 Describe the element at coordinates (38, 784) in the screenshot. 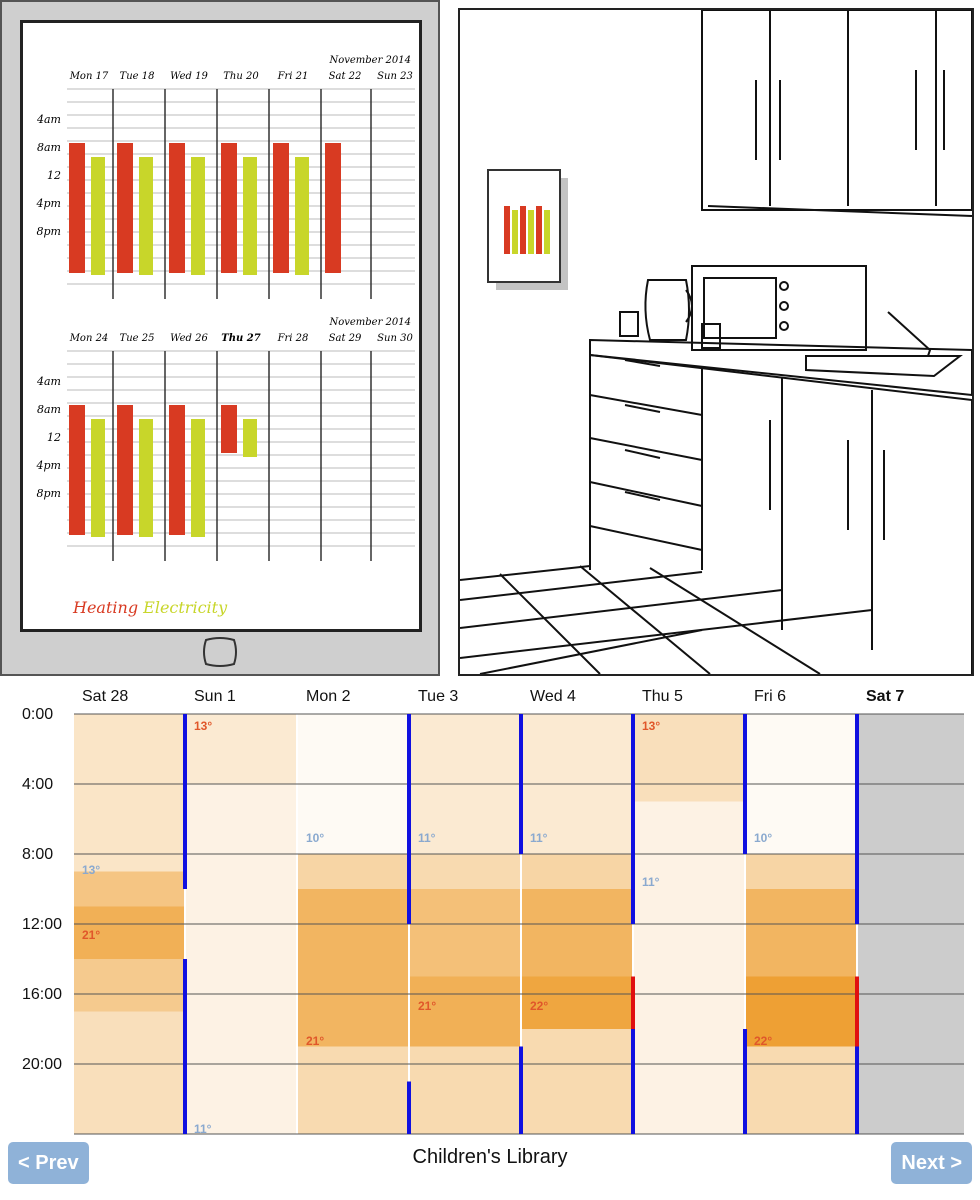

I see `time-label: 4:00` at that location.